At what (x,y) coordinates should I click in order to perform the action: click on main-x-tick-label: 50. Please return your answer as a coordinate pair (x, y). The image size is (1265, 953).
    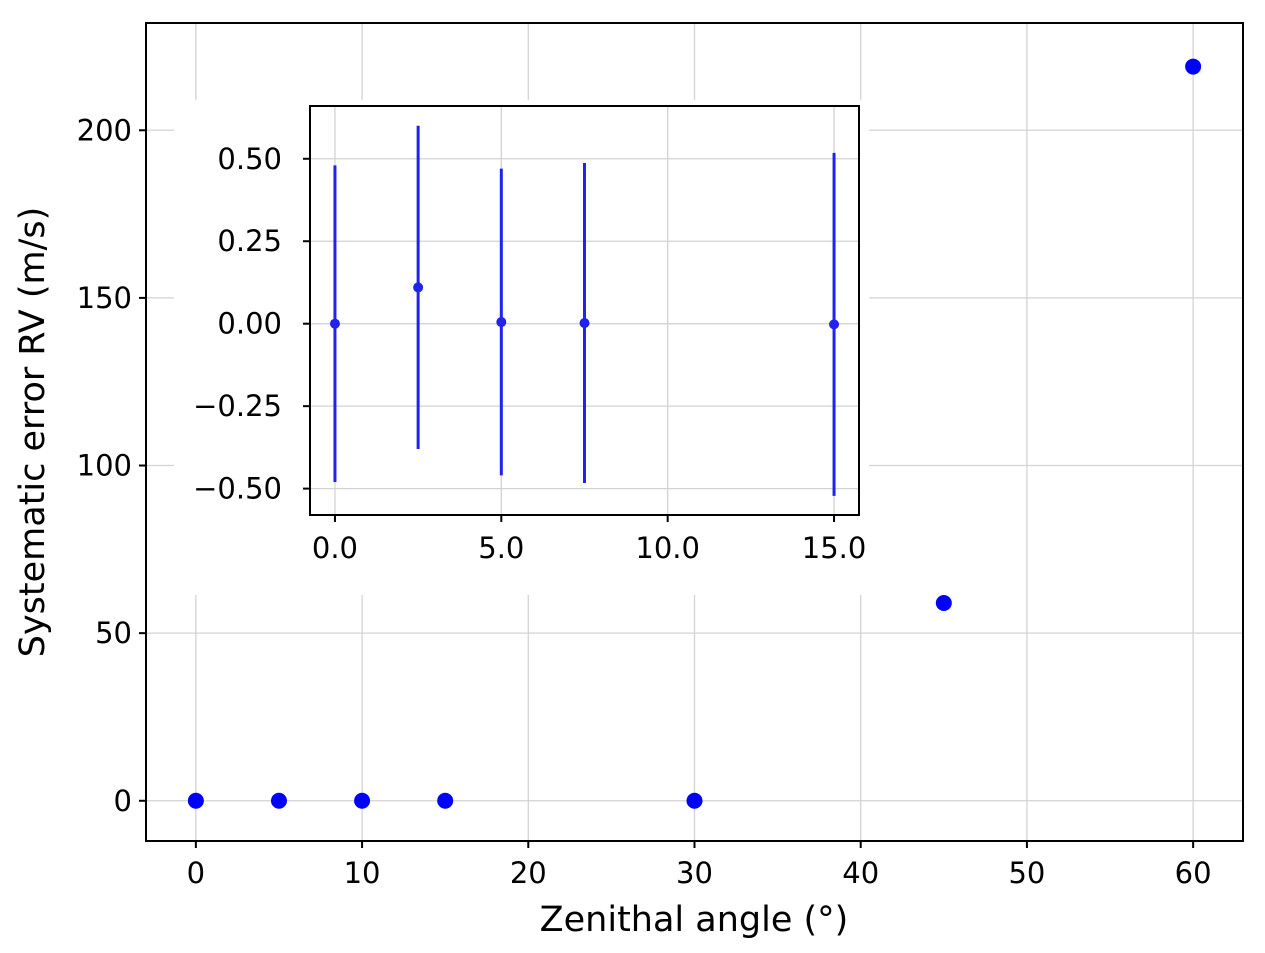
    Looking at the image, I should click on (1026, 873).